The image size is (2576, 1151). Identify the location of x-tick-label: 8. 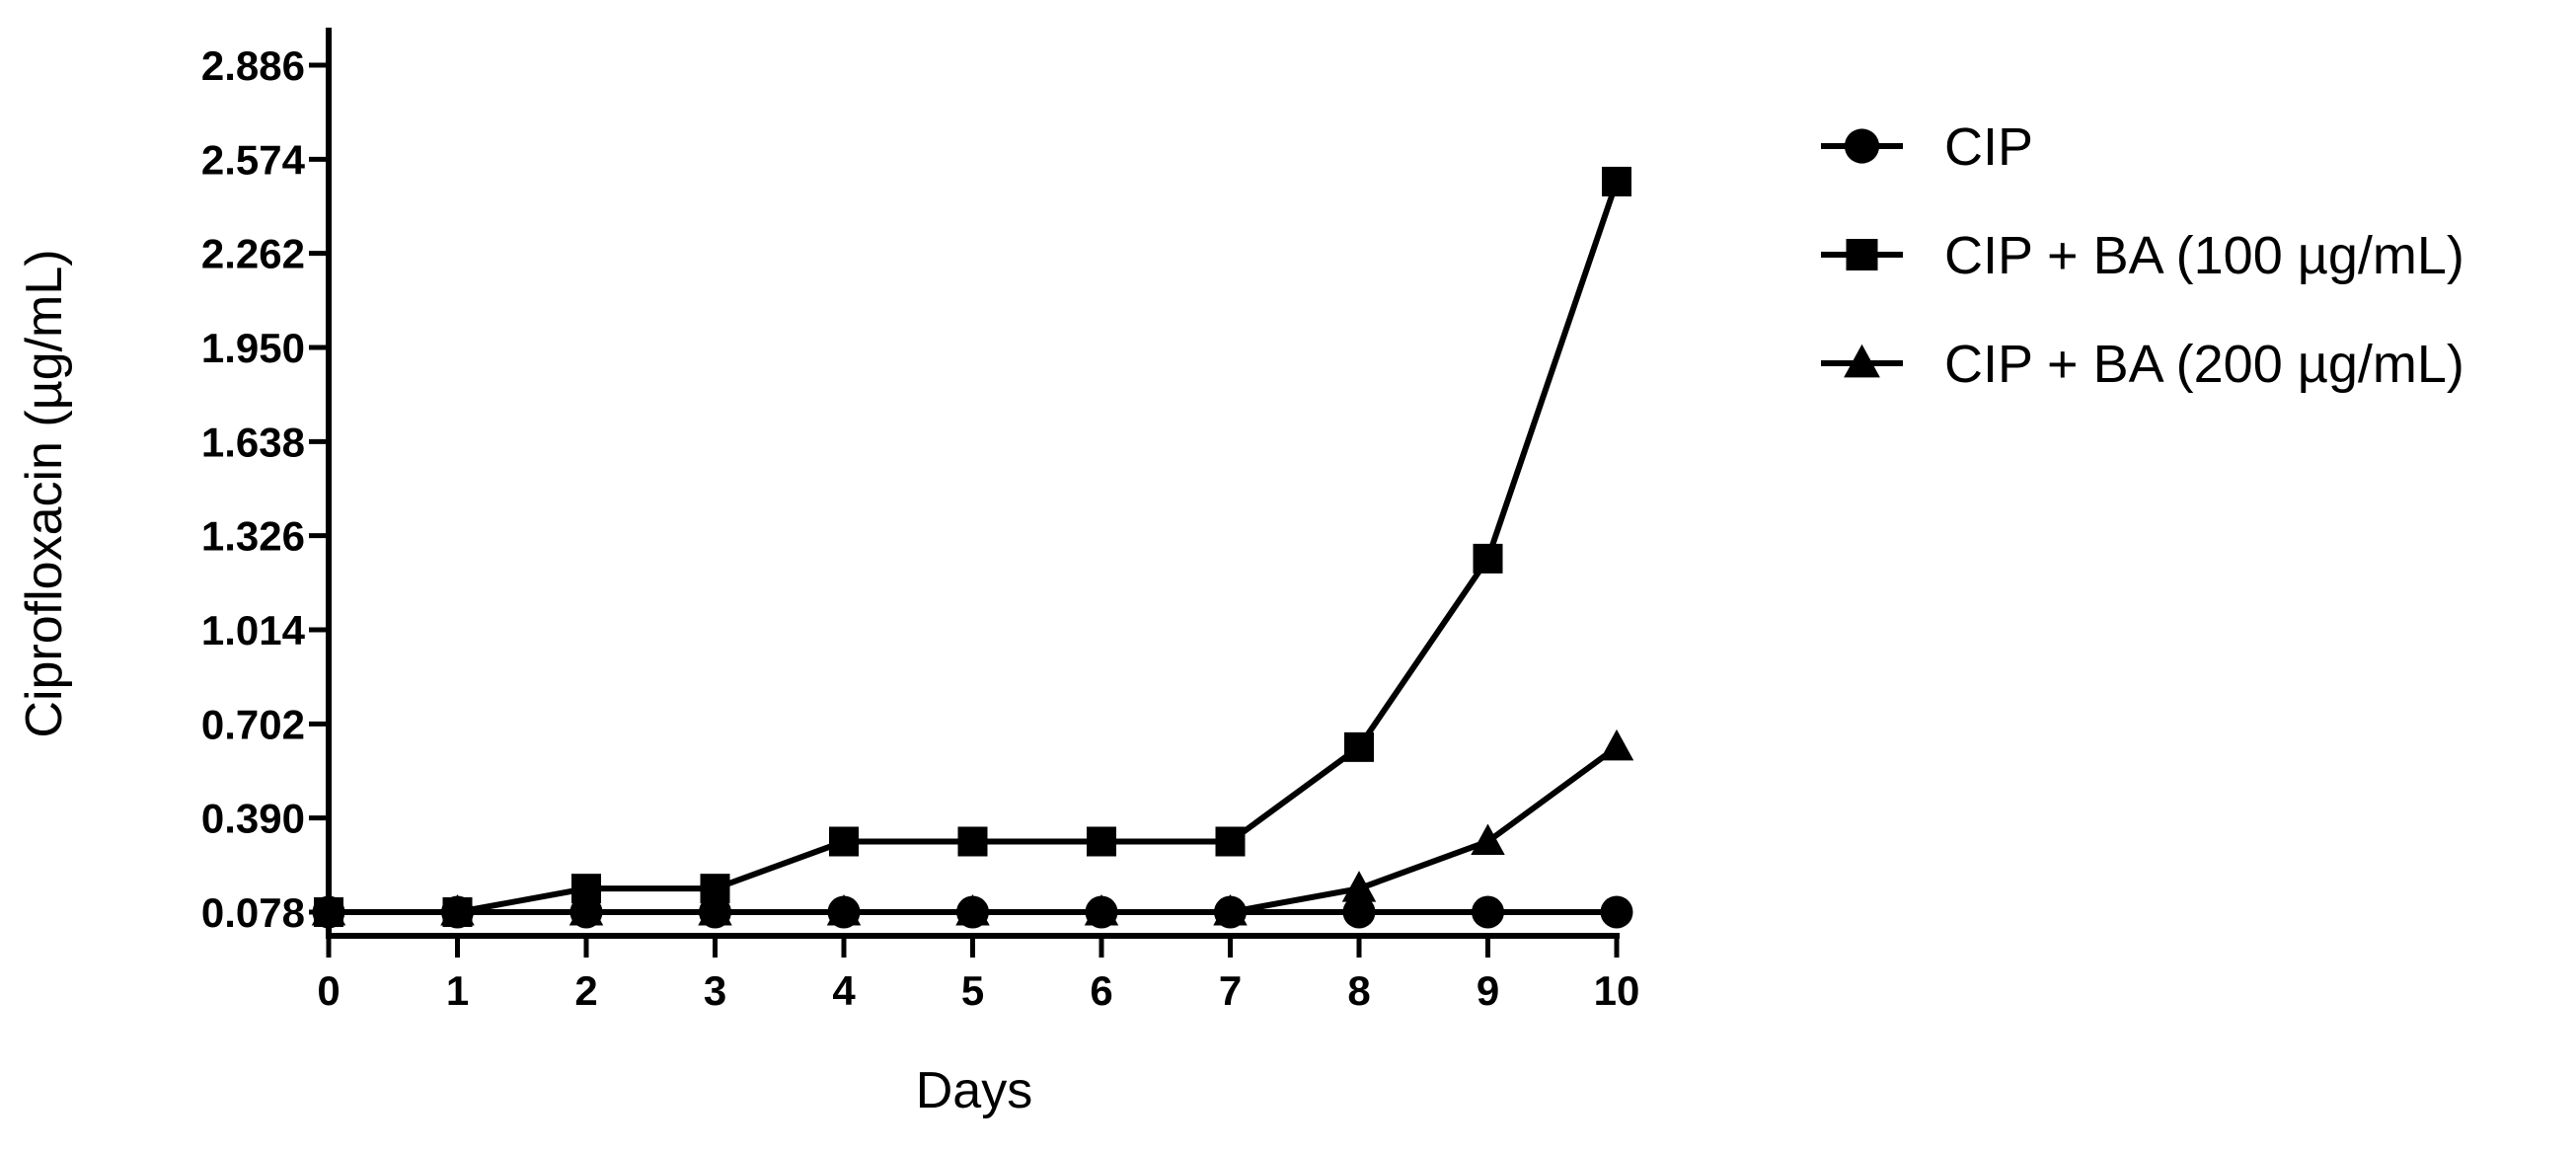
(1358, 990).